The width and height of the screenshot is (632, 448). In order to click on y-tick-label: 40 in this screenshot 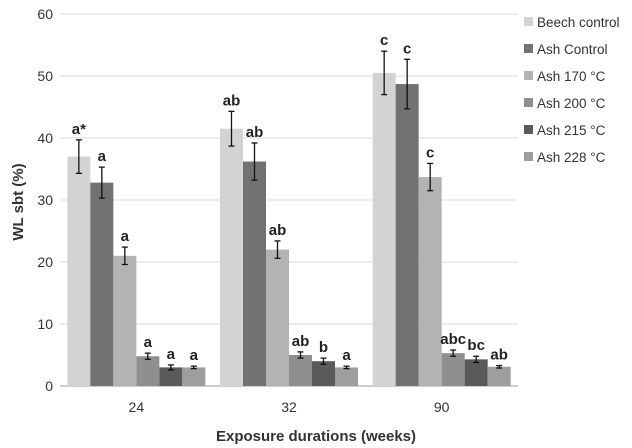, I will do `click(45, 138)`.